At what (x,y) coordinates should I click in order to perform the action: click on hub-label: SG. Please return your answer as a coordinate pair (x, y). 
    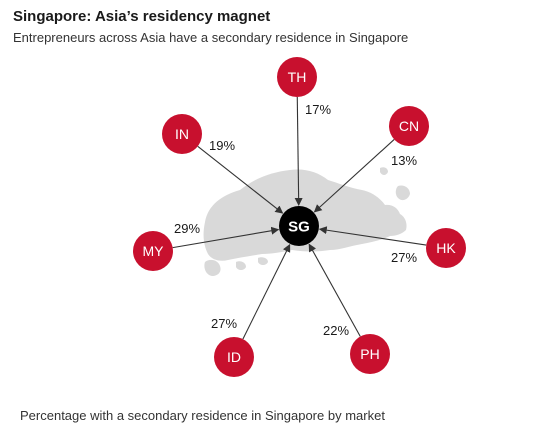
    Looking at the image, I should click on (299, 227).